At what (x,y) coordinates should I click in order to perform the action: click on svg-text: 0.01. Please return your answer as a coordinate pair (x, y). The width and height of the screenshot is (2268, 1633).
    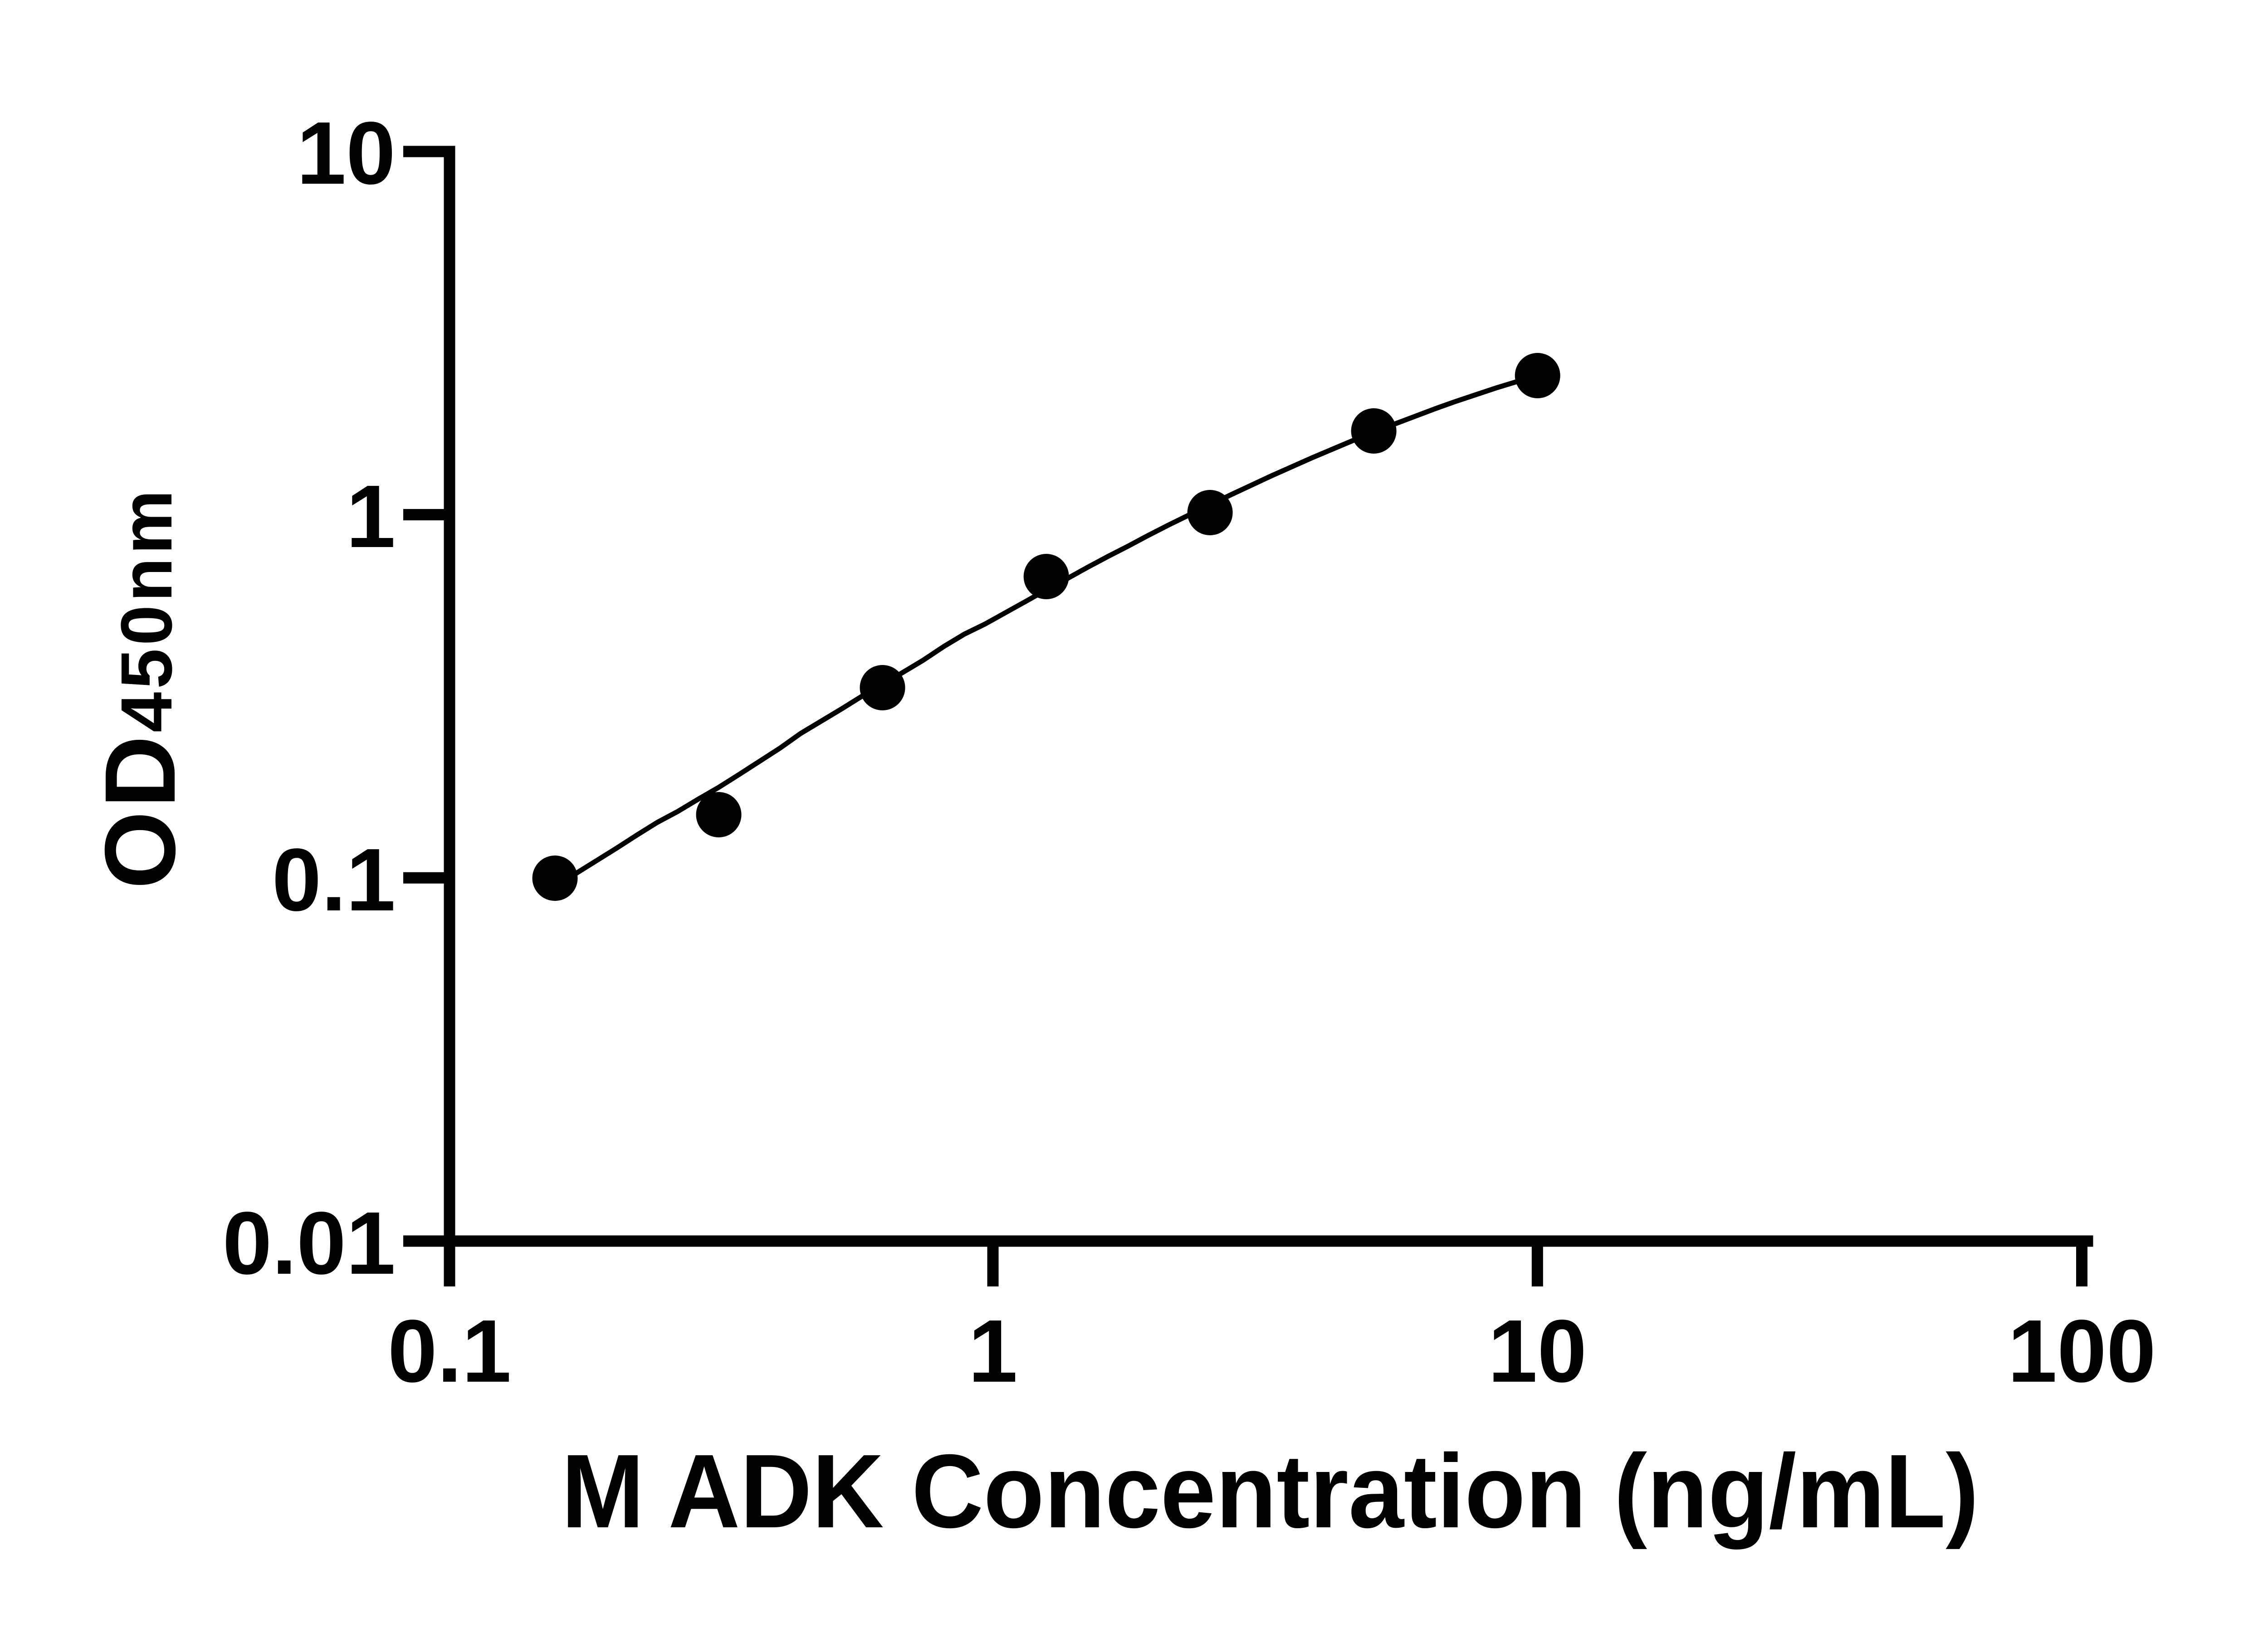
    Looking at the image, I should click on (310, 1243).